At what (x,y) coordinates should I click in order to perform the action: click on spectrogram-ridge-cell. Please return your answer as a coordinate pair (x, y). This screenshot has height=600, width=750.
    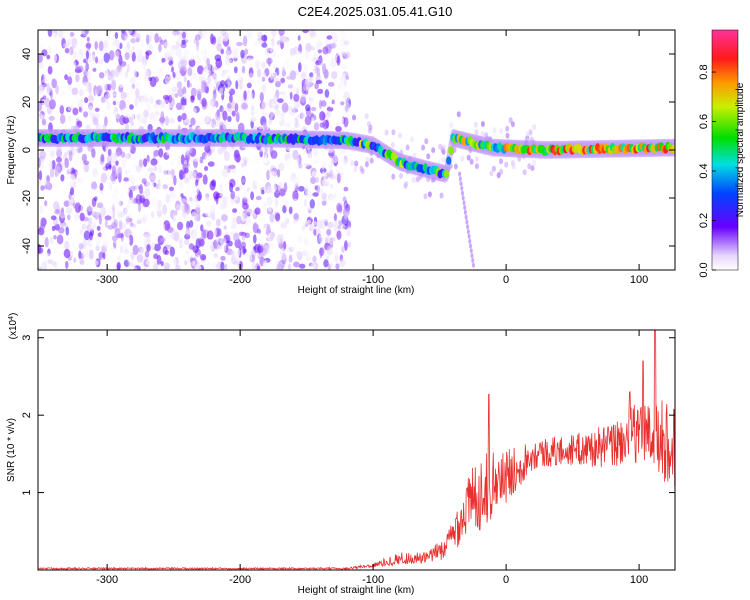
    Looking at the image, I should click on (673, 148).